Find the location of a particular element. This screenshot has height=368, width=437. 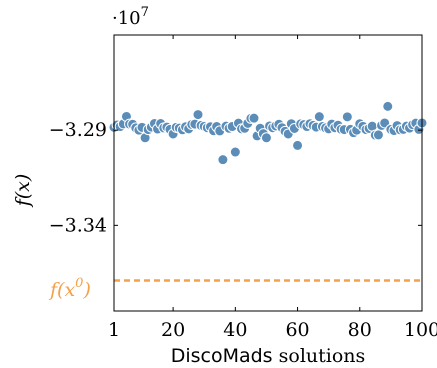

y-scale-factor: ·107 is located at coordinates (130, 17).